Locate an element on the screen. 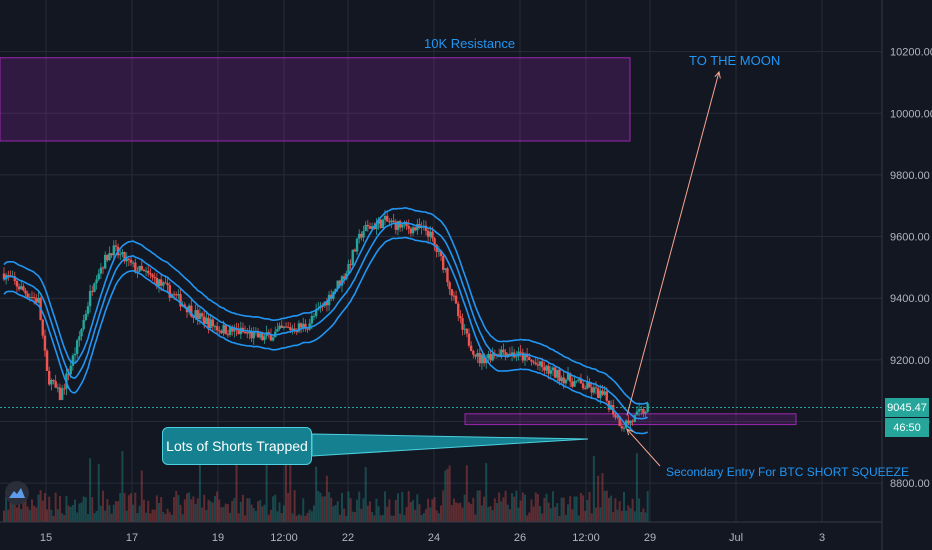 The height and width of the screenshot is (550, 932). y-tick-label: 10200.00 is located at coordinates (911, 53).